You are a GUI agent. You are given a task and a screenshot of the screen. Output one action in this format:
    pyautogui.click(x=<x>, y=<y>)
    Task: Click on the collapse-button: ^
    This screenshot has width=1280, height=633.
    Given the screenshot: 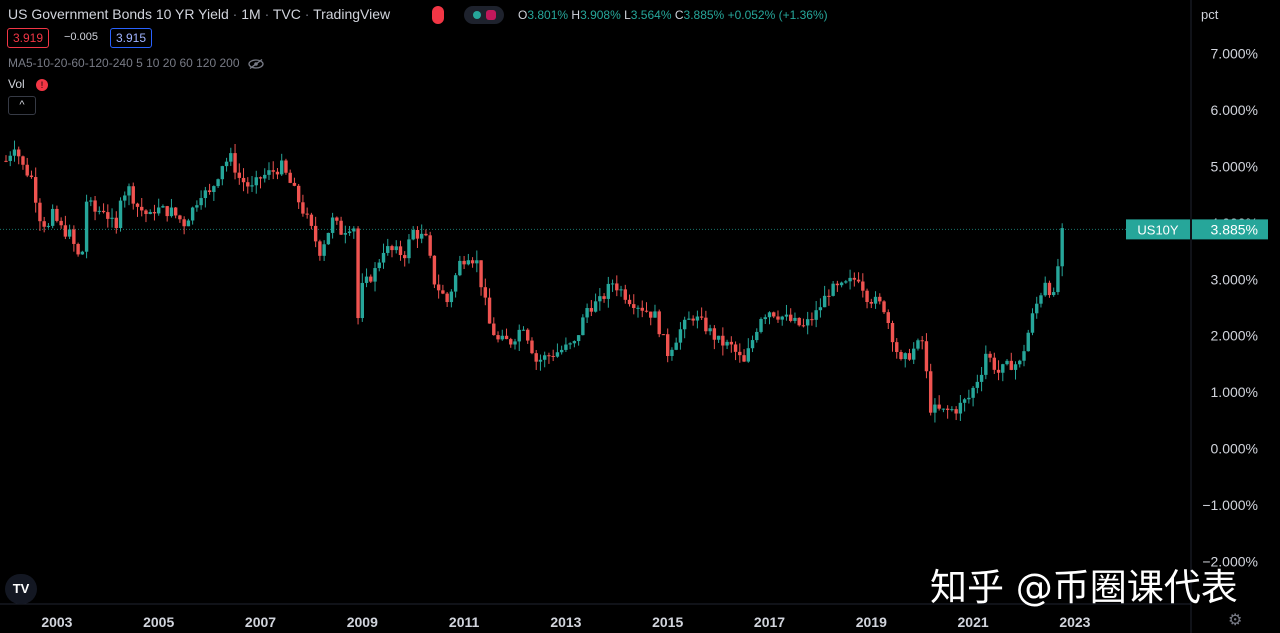 What is the action you would take?
    pyautogui.click(x=22, y=105)
    